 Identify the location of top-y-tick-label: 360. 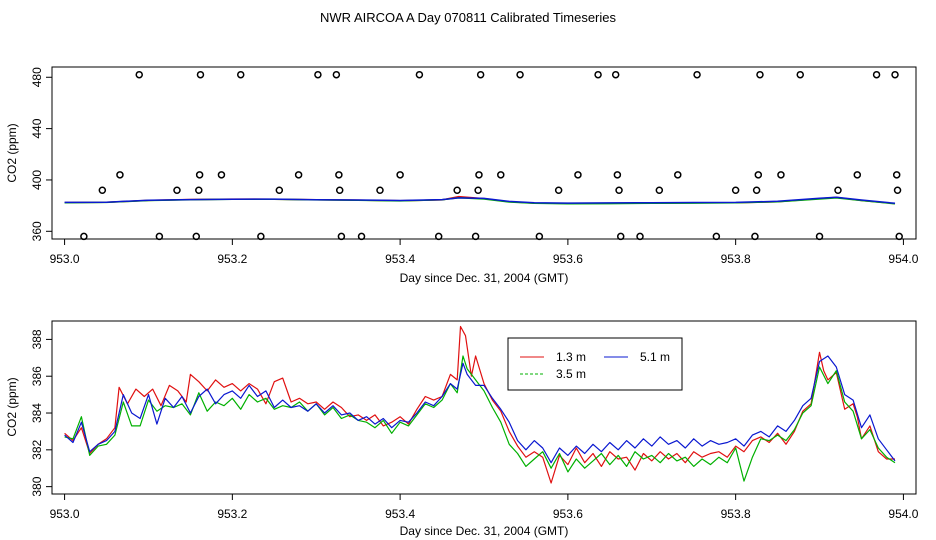
(37, 231).